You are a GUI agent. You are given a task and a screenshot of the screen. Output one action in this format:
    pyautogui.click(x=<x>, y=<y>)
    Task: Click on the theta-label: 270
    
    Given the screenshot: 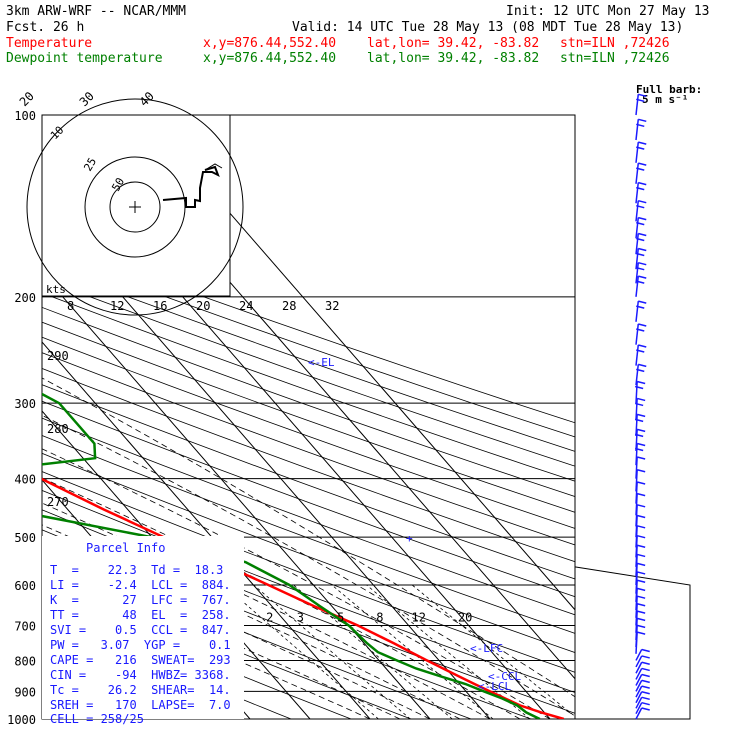 What is the action you would take?
    pyautogui.click(x=58, y=502)
    